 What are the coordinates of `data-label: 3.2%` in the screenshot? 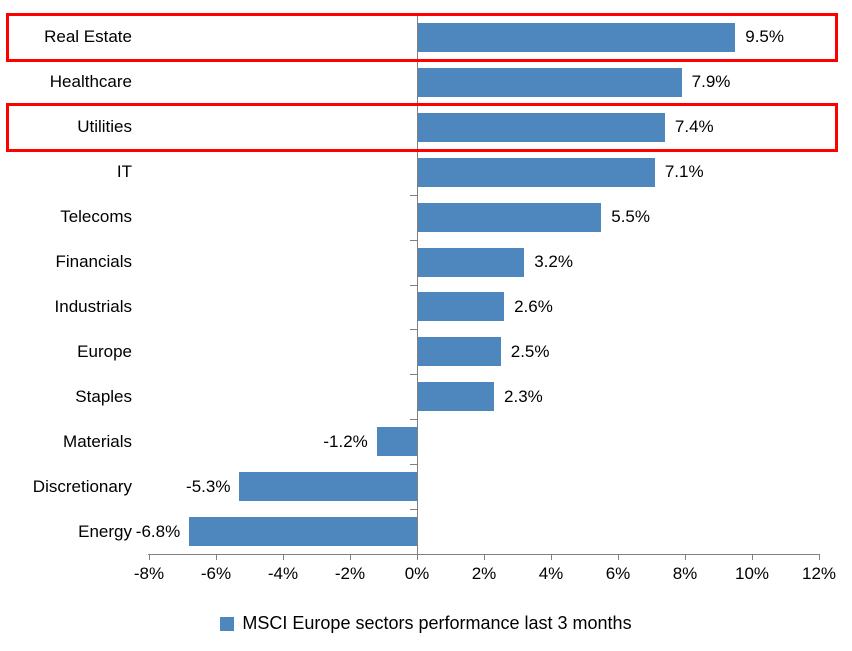 It's located at (553, 262).